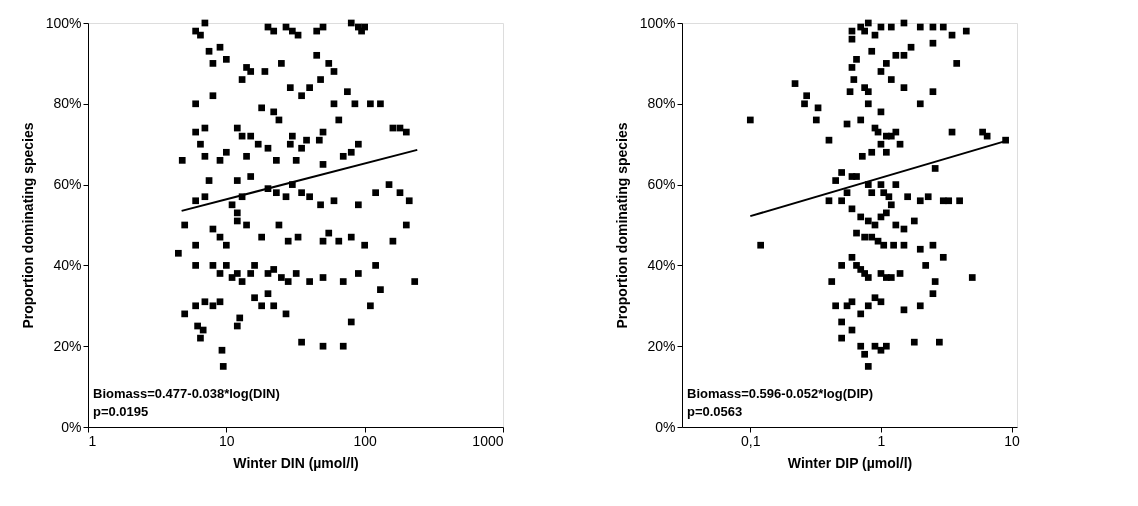  Describe the element at coordinates (186, 393) in the screenshot. I see `annotation: Biomass=0.477-0.038*log(DIN)` at that location.